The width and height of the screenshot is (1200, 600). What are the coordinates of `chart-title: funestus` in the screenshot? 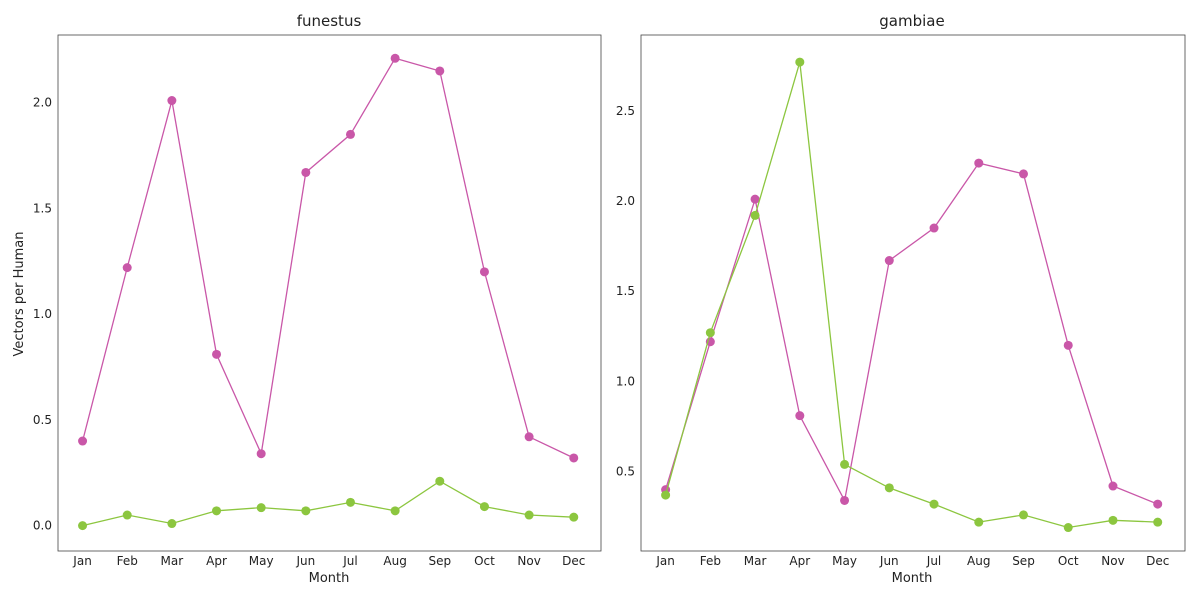 It's located at (329, 21).